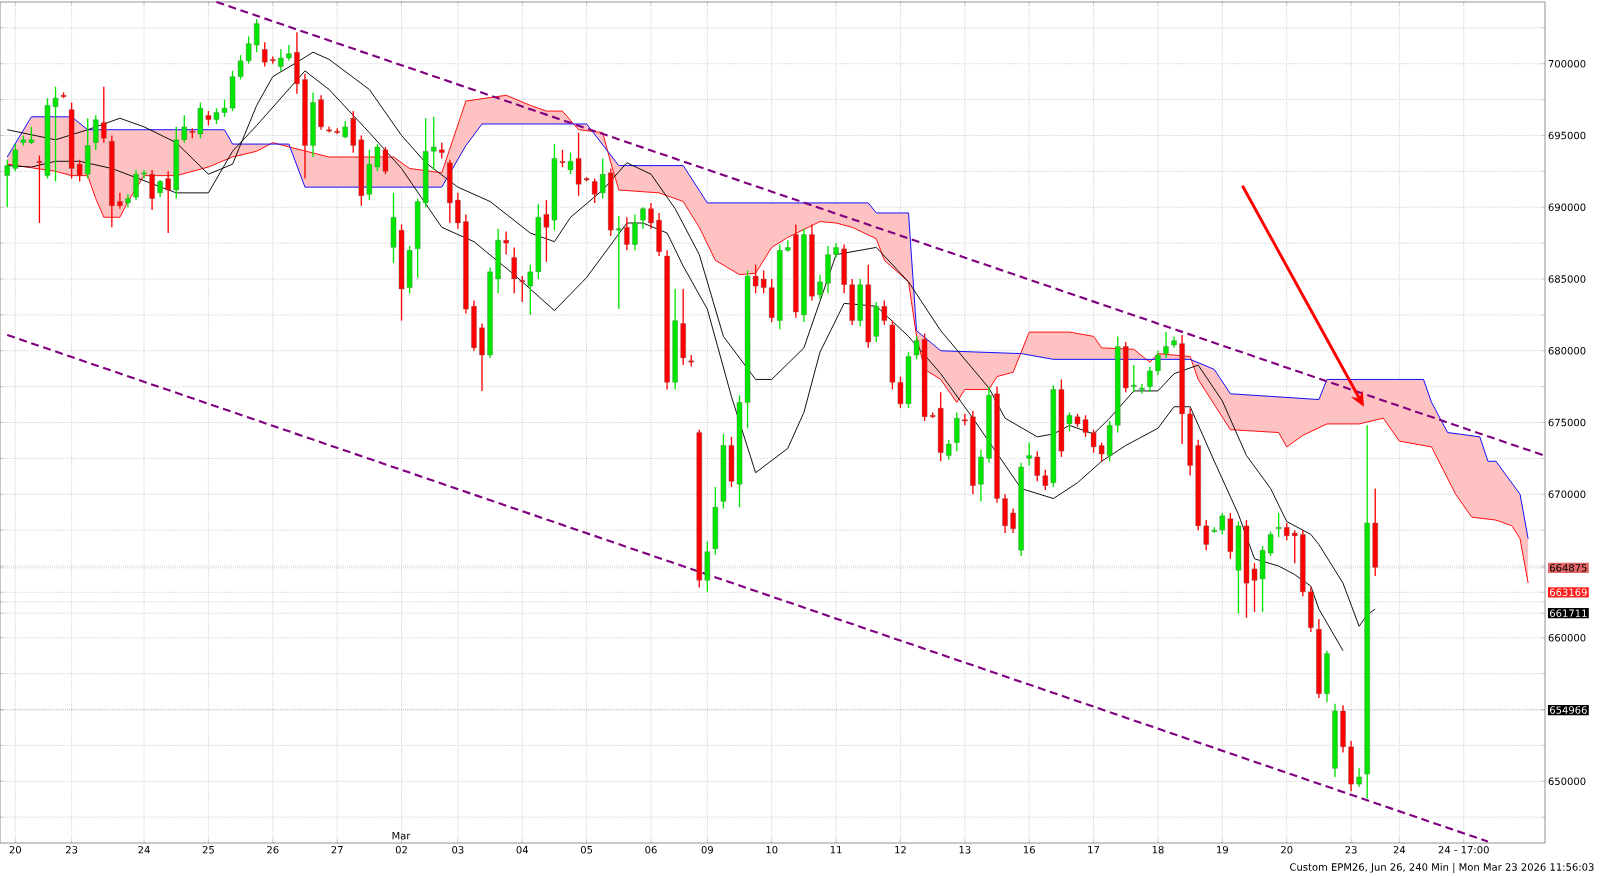 The image size is (1600, 876). I want to click on x-tick-label: 16, so click(1029, 849).